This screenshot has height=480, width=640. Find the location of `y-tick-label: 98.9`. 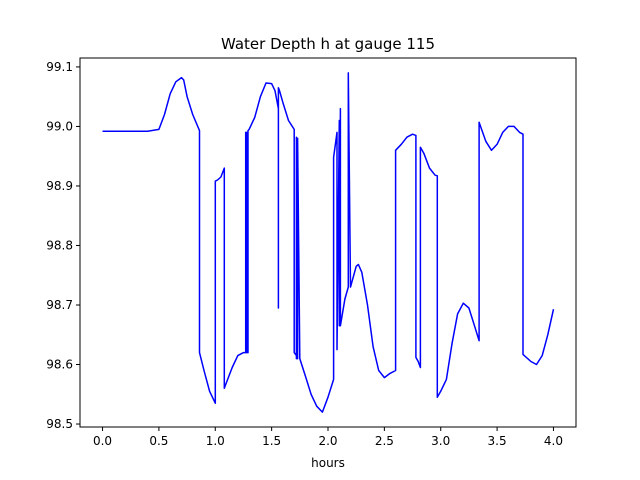

y-tick-label: 98.9 is located at coordinates (59, 186).